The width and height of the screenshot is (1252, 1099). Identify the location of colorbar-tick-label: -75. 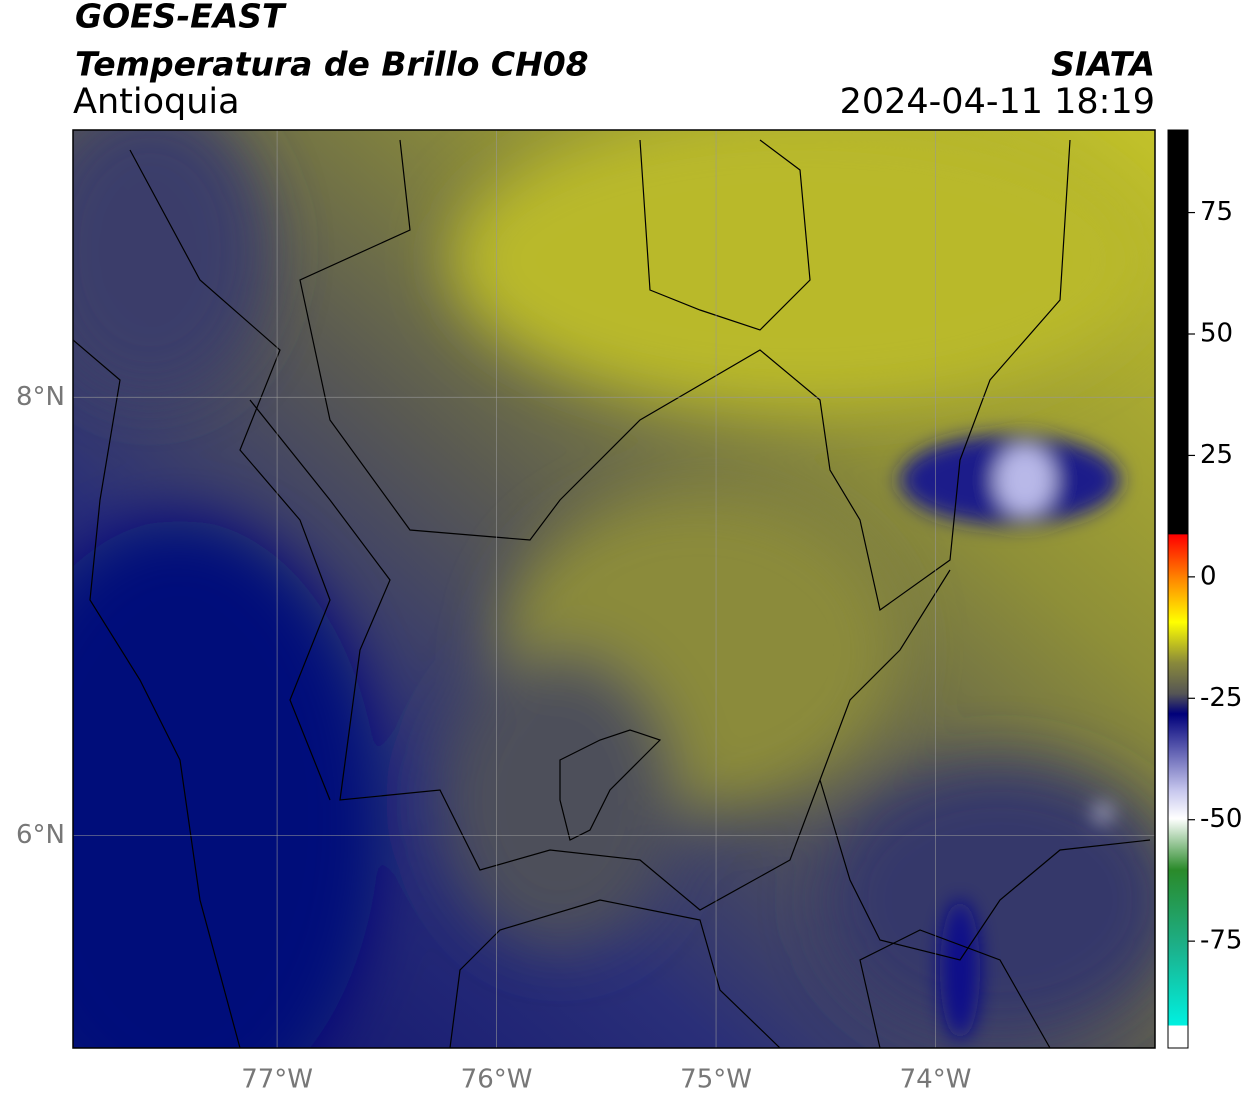
(1221, 941).